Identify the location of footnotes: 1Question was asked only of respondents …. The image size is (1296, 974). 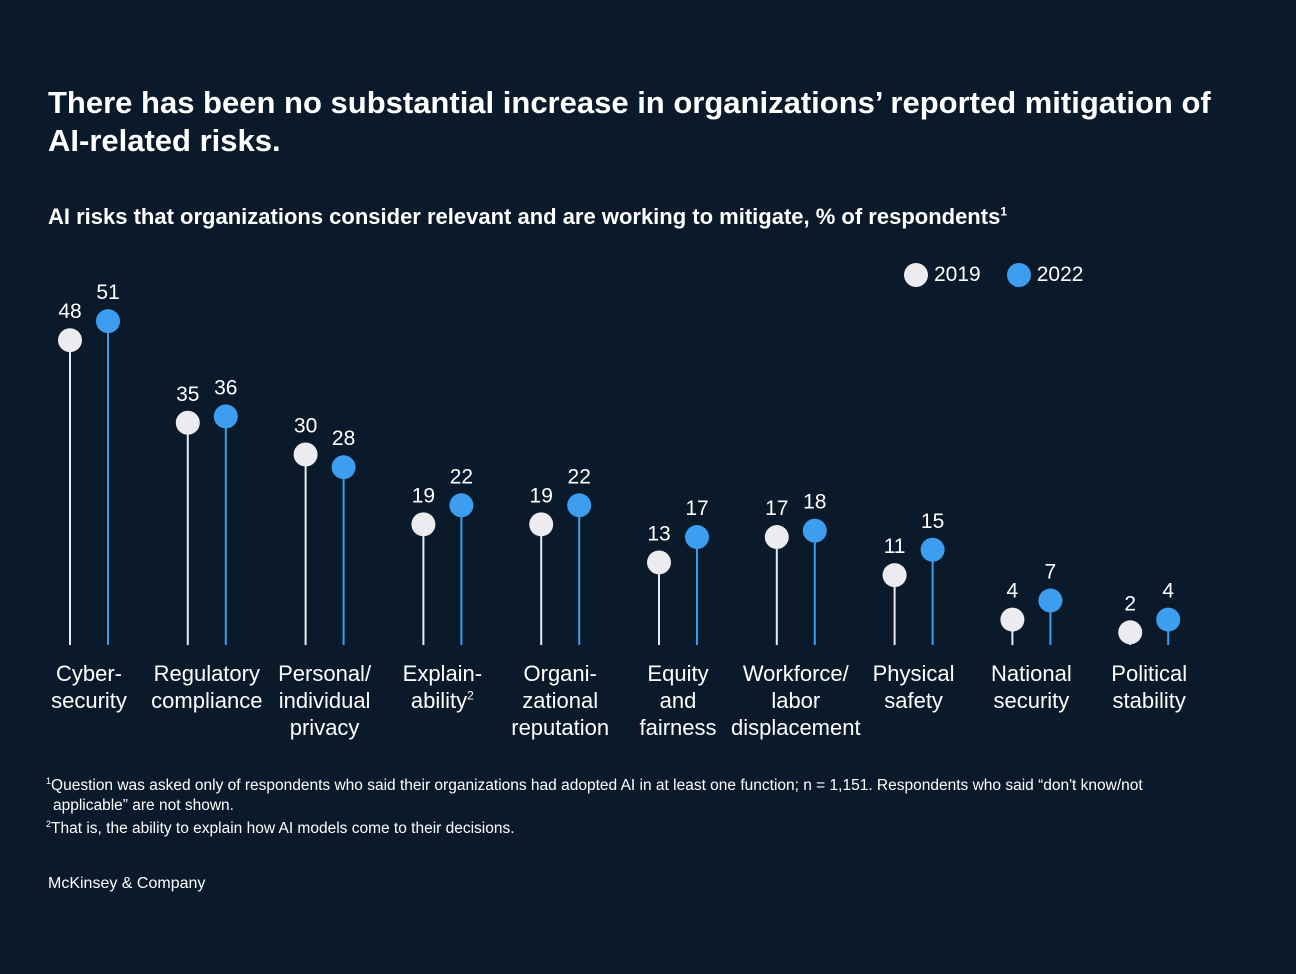
(646, 805).